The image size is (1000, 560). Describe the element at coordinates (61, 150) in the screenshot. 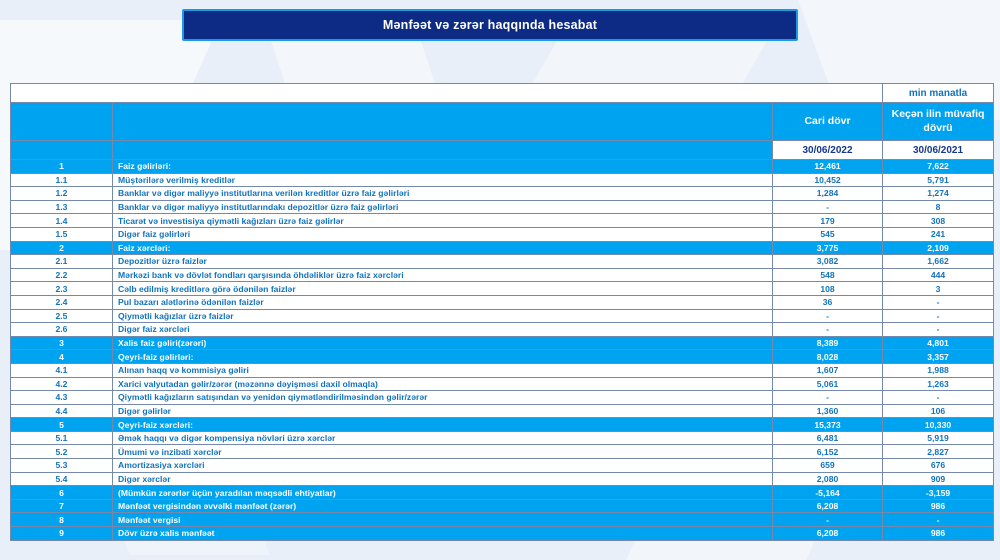

I see `dates-number-cell` at that location.